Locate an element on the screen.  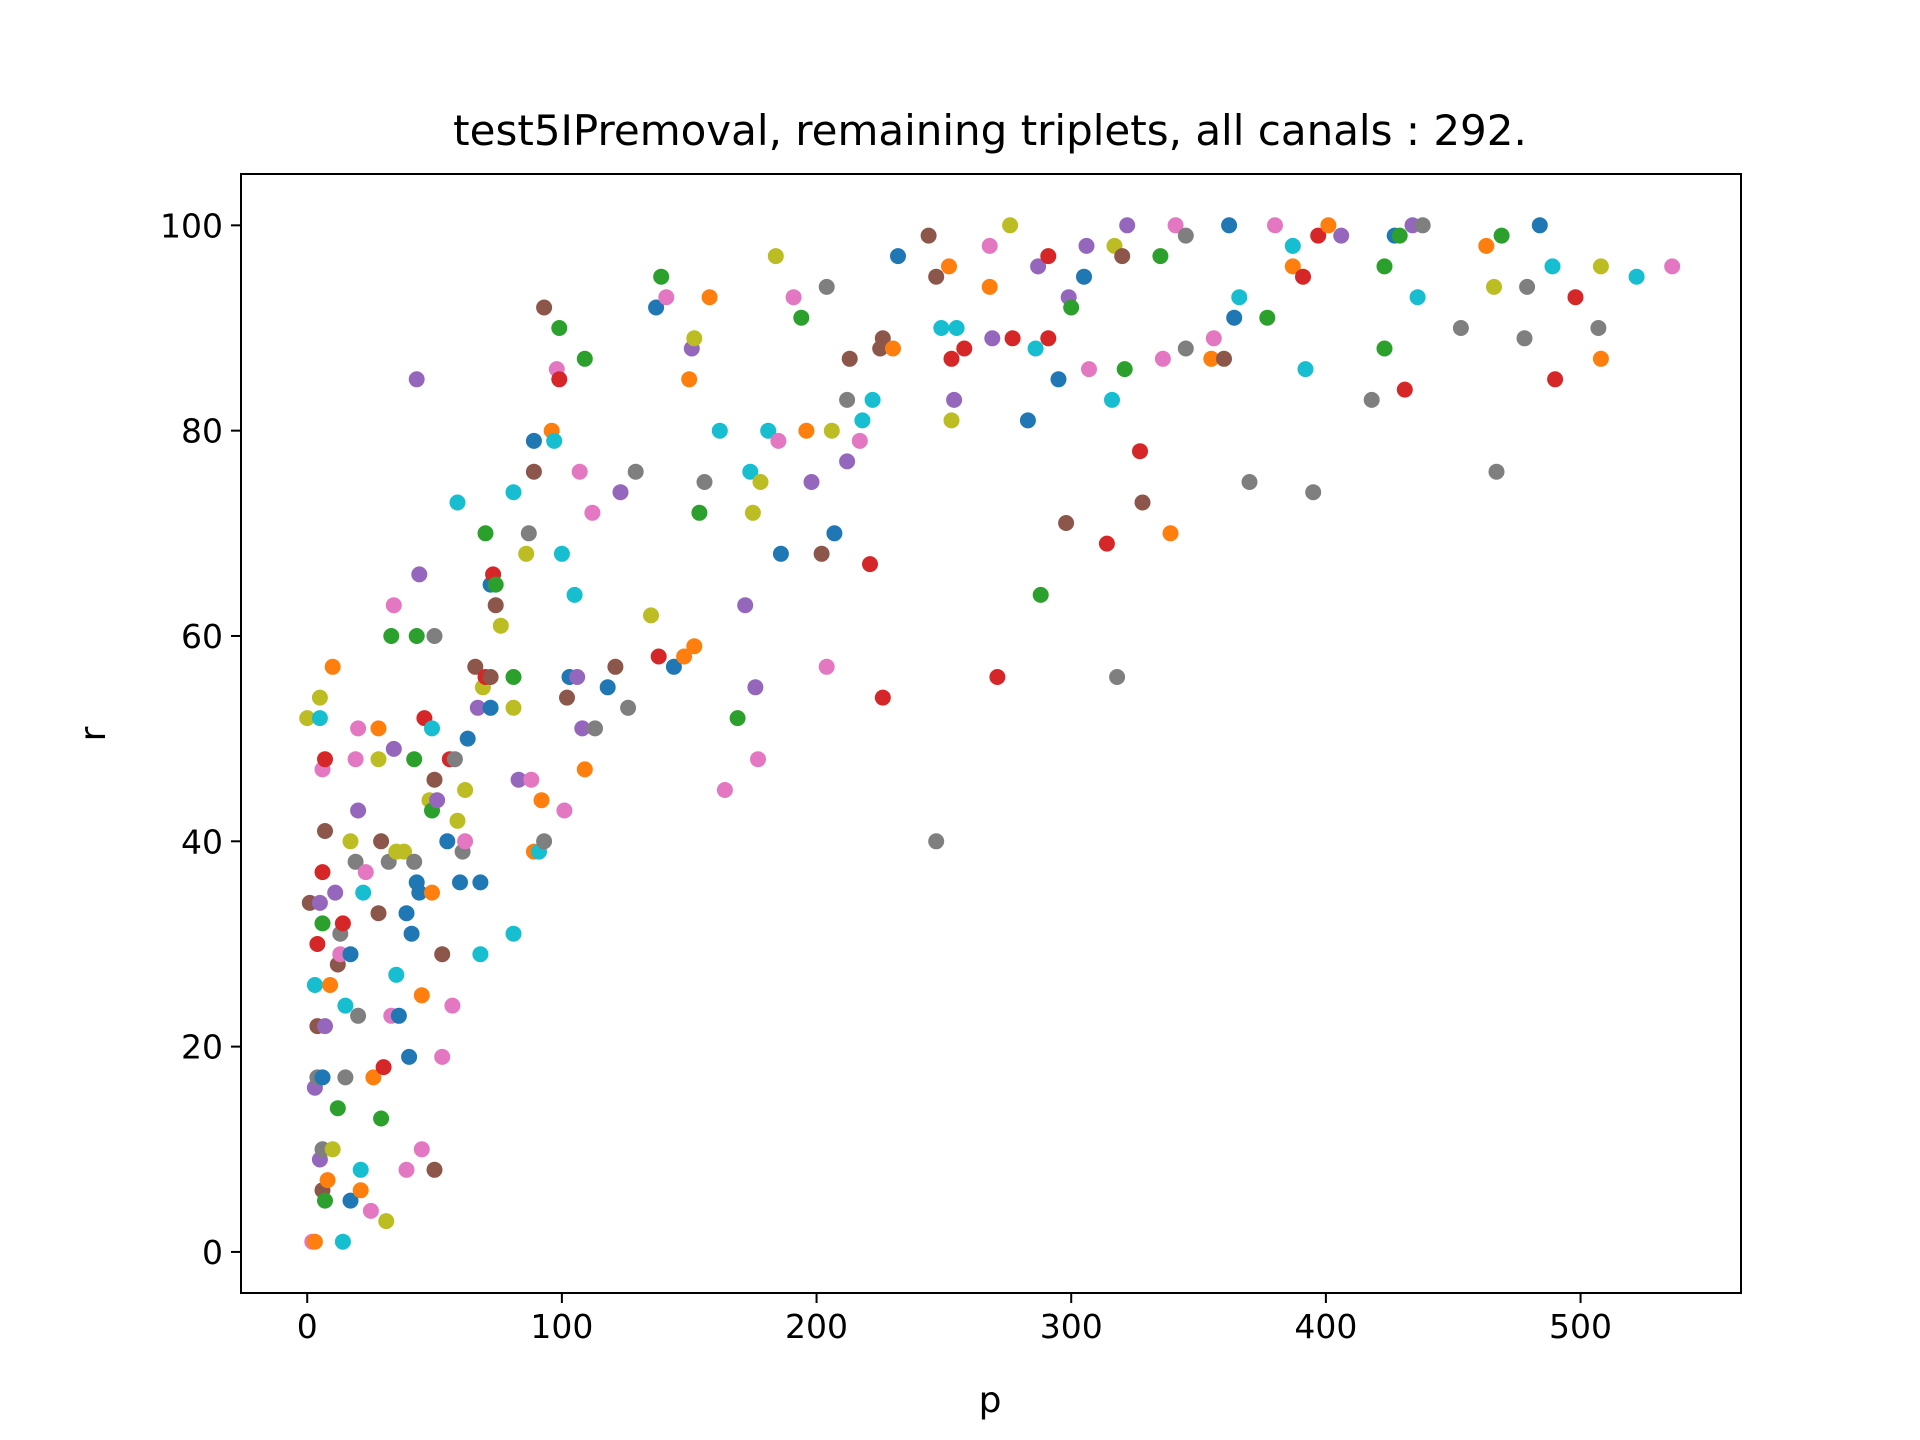
y-axis-label: r is located at coordinates (93, 733).